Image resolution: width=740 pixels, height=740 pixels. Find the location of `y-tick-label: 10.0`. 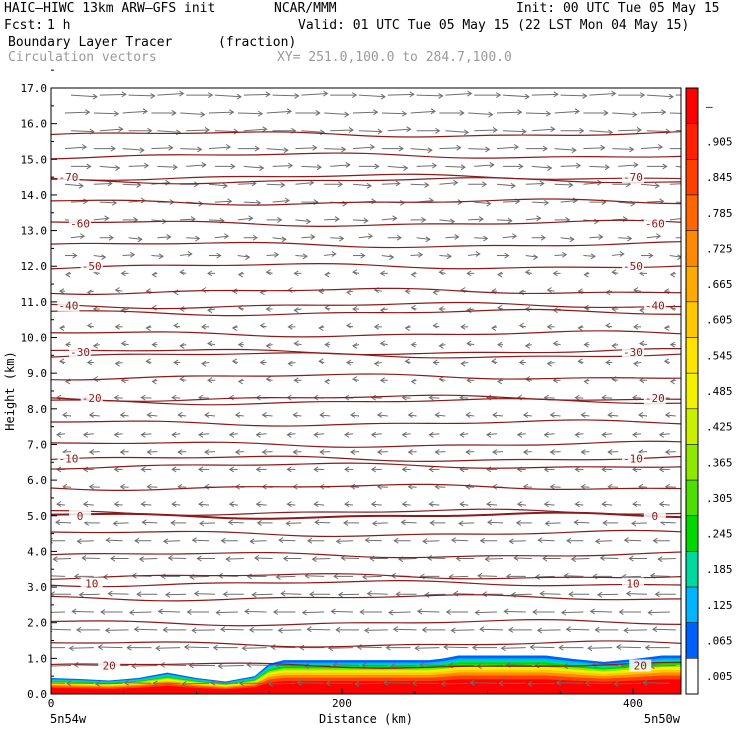

y-tick-label: 10.0 is located at coordinates (34, 338).